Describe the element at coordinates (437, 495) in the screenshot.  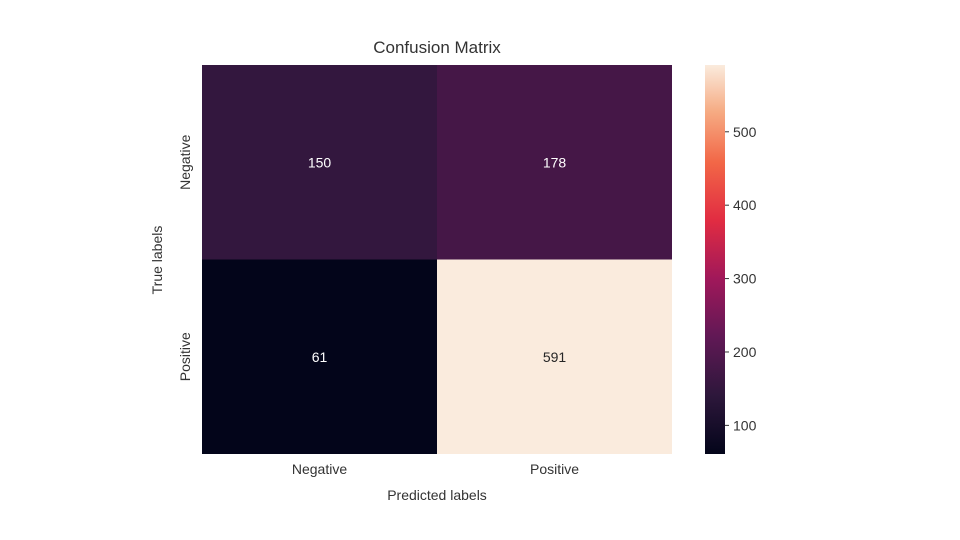
I see `x-axis-label: Predicted labels` at that location.